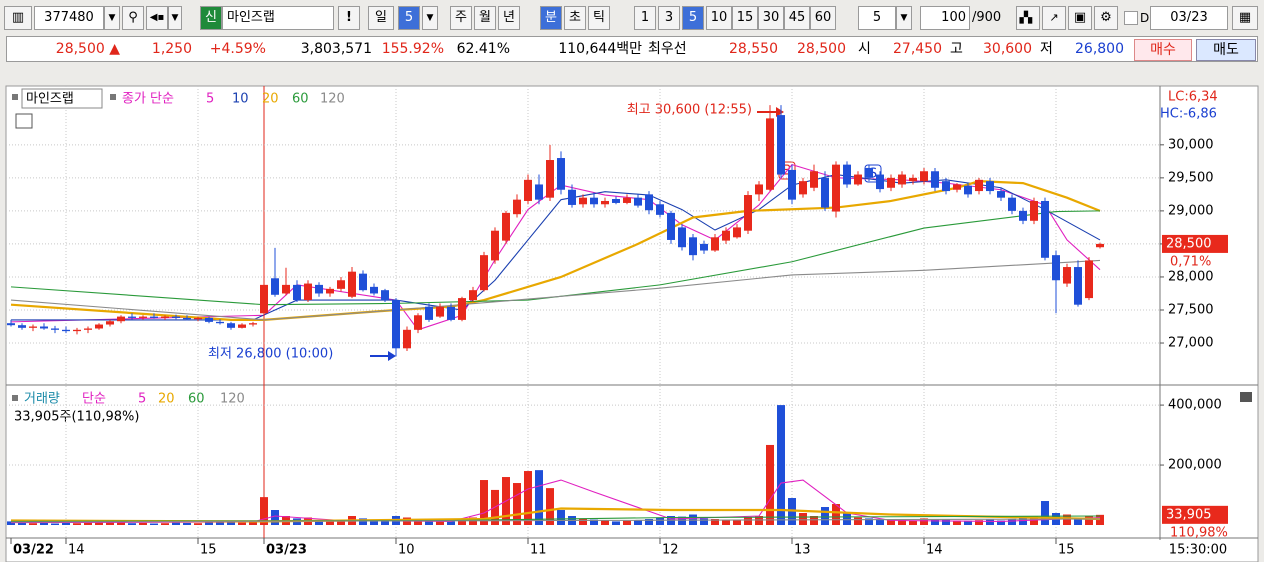 The width and height of the screenshot is (1264, 562). I want to click on current-volume-label: 33,905, so click(1189, 514).